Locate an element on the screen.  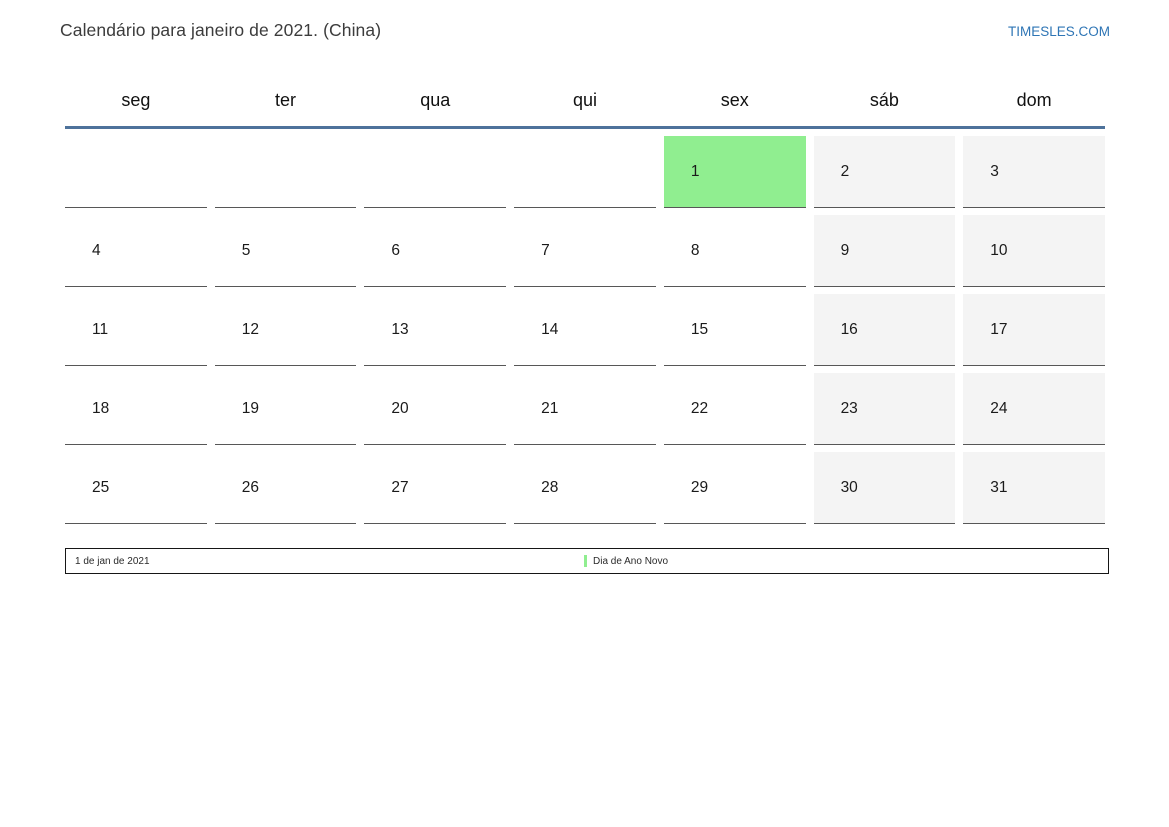
weekday-thursday: qui is located at coordinates (584, 100).